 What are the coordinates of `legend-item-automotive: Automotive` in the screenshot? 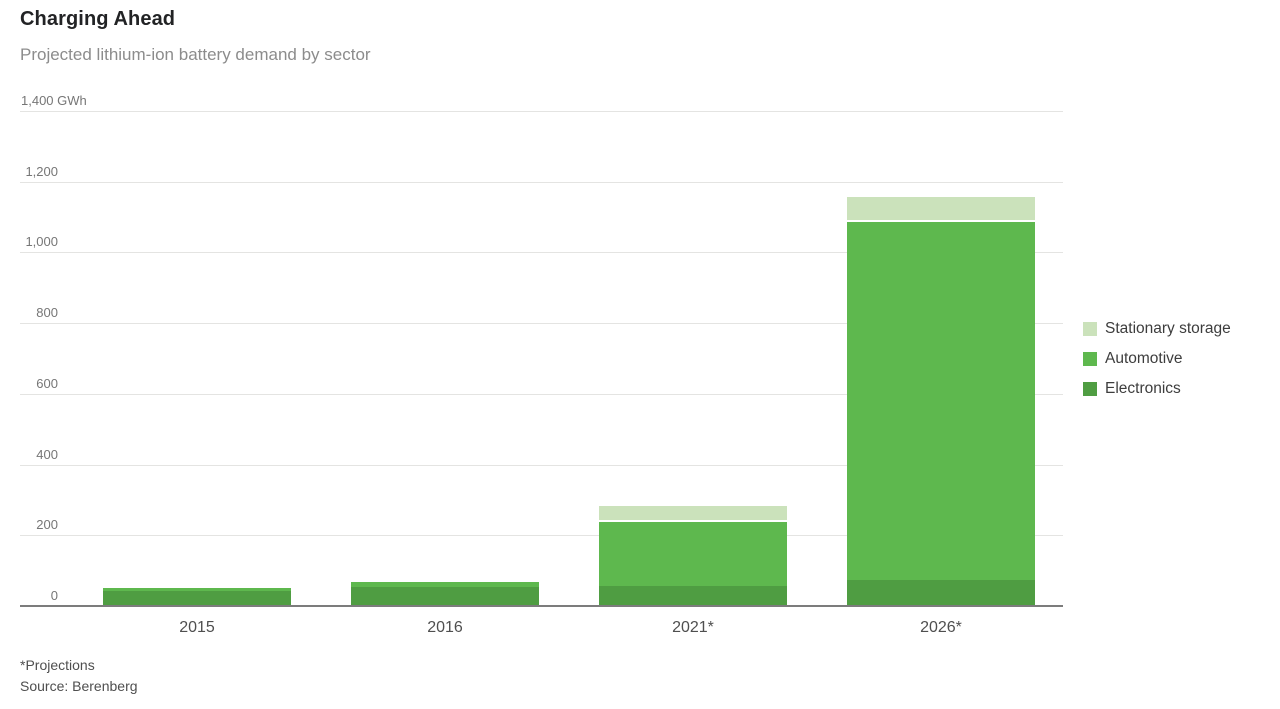 It's located at (1157, 359).